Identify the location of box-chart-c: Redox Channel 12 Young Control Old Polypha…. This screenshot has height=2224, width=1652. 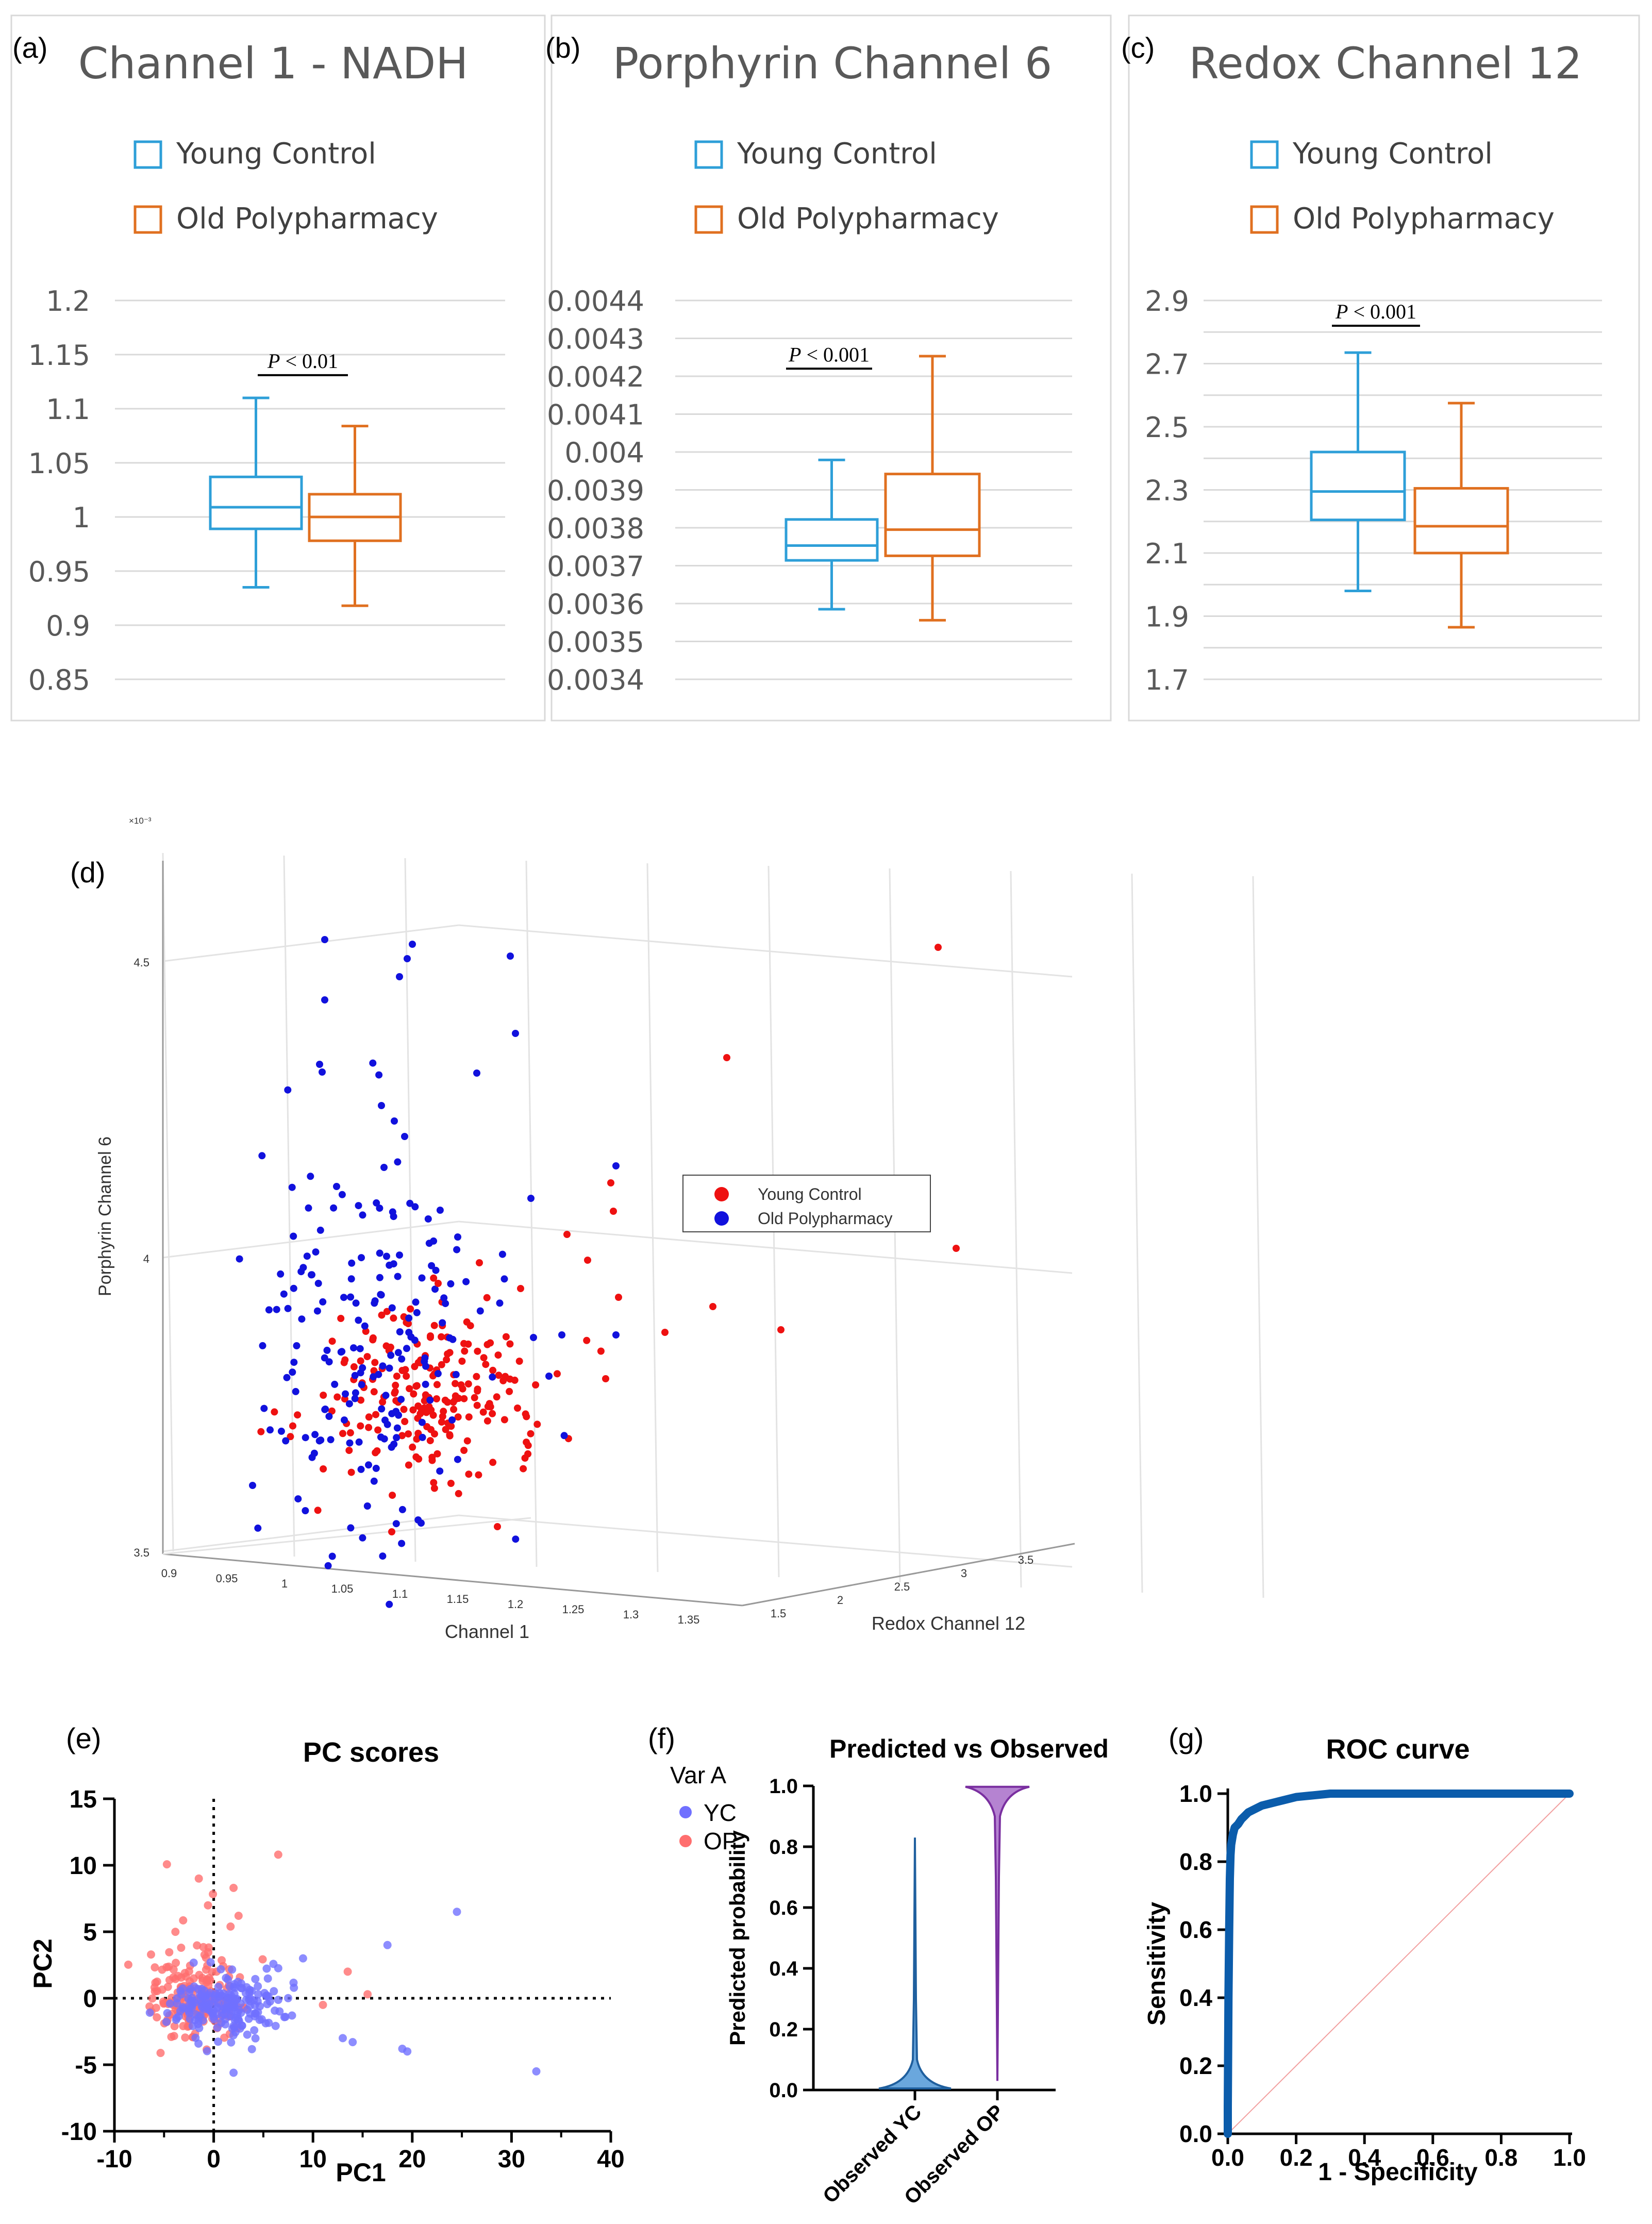
(1373, 367).